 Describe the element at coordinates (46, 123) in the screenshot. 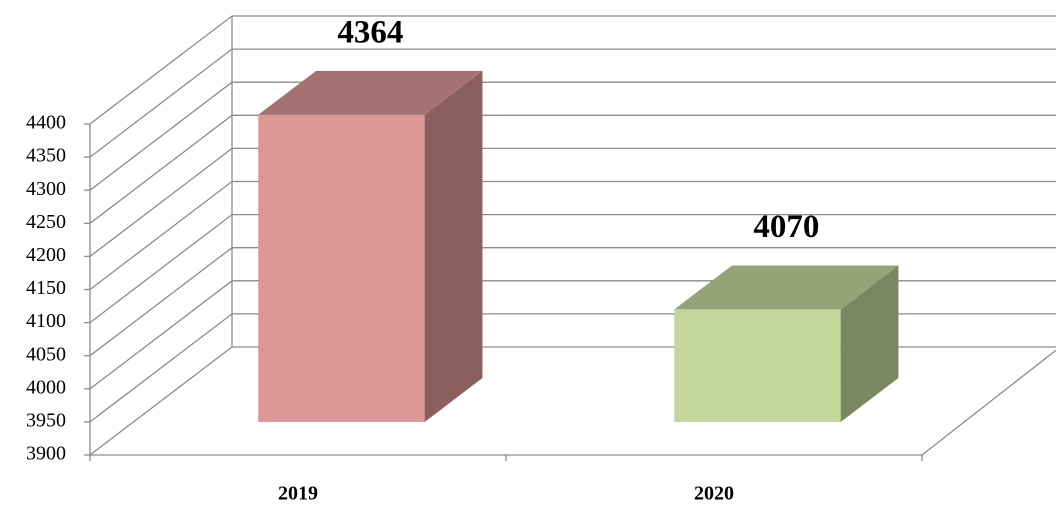

I see `y-tick-label: 4400` at that location.